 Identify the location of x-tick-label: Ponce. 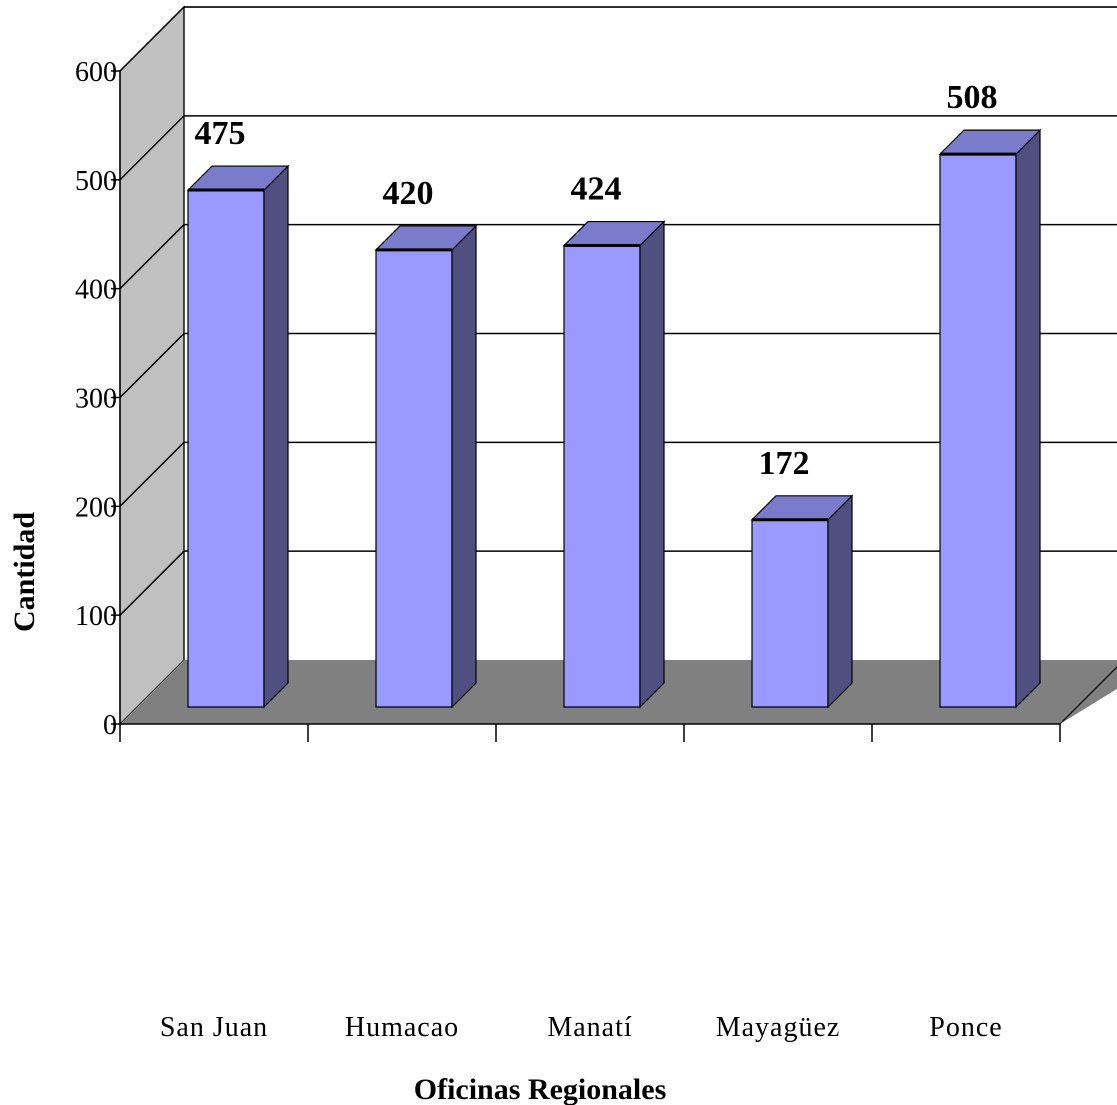
(965, 1027).